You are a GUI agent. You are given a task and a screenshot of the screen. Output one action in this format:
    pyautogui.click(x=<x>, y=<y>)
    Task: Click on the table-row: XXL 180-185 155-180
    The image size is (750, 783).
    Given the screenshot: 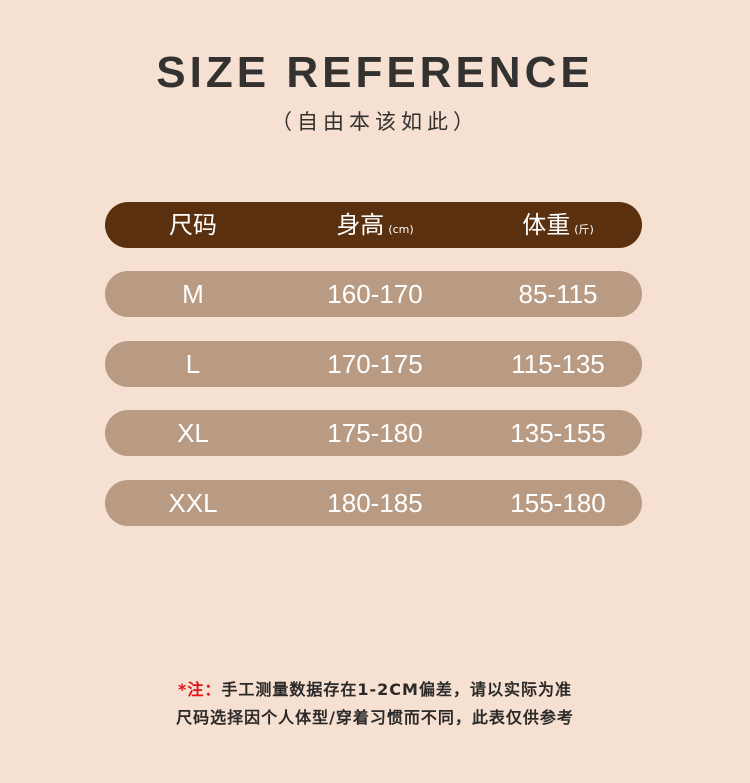 What is the action you would take?
    pyautogui.click(x=373, y=503)
    